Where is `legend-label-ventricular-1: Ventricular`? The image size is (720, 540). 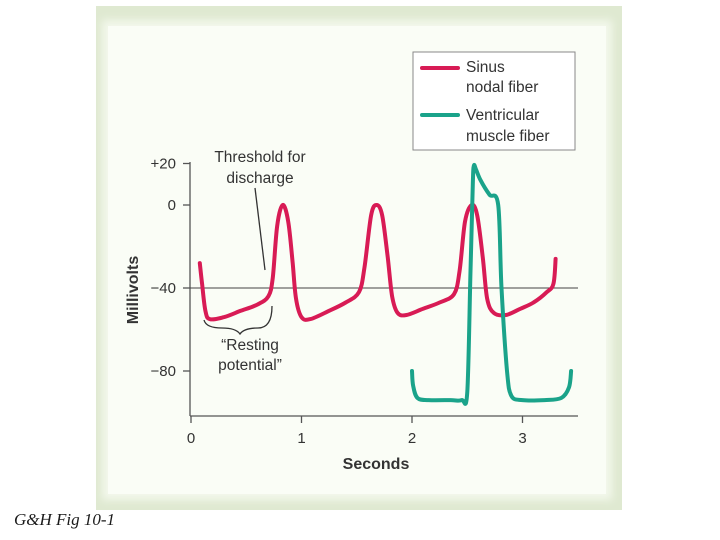
legend-label-ventricular-1: Ventricular is located at coordinates (502, 115).